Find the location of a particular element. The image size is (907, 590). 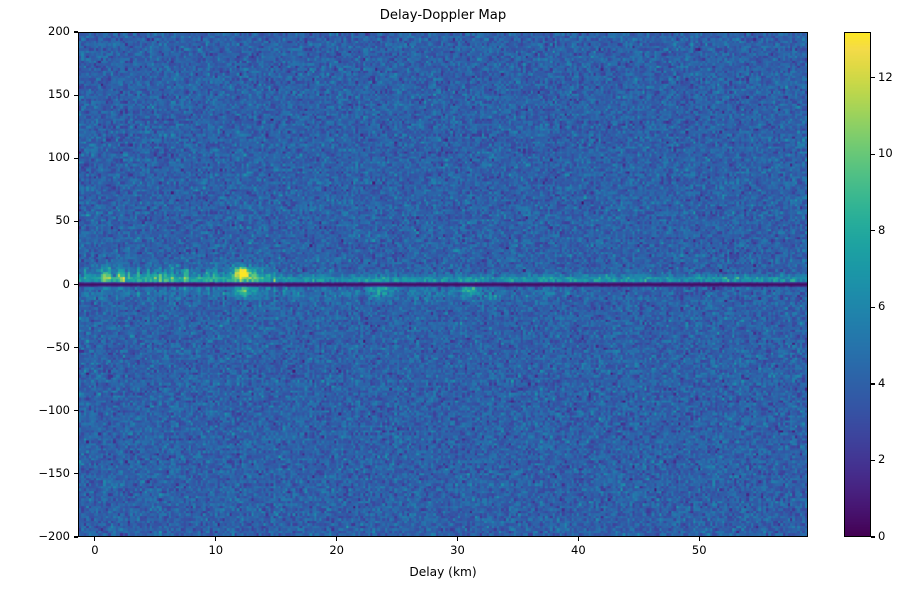

colorbar-tick-label: 10 is located at coordinates (885, 153).